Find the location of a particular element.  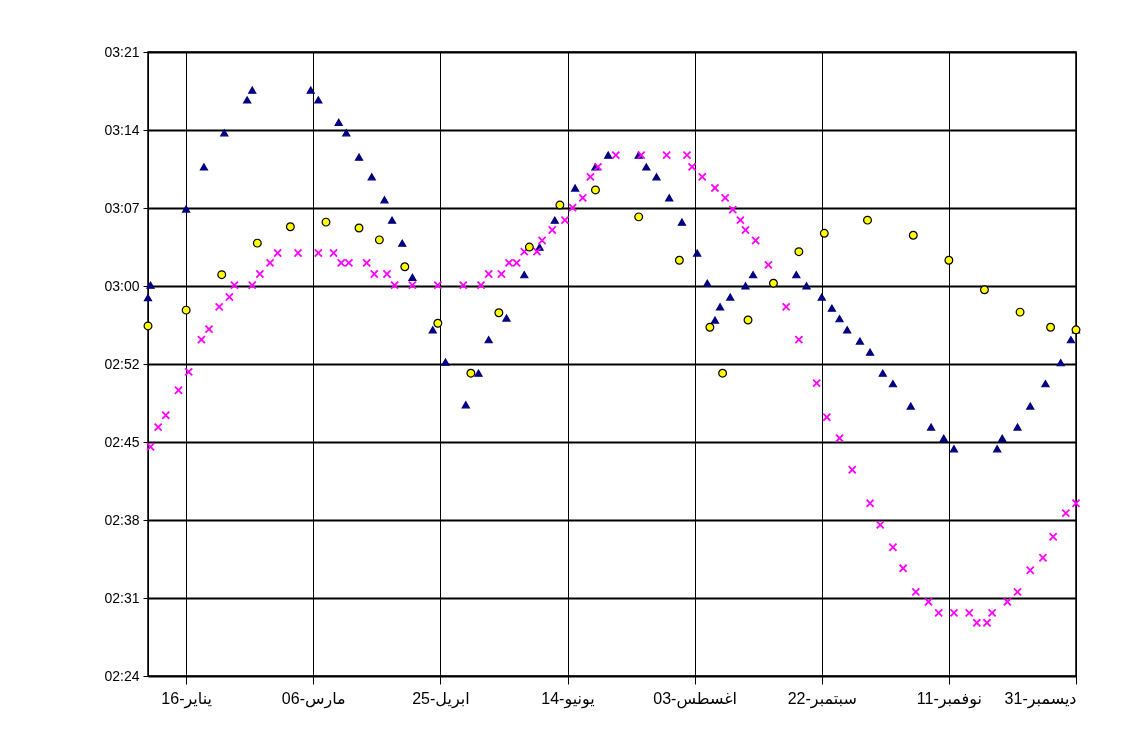

y-tick-label: 03:14 is located at coordinates (122, 129).